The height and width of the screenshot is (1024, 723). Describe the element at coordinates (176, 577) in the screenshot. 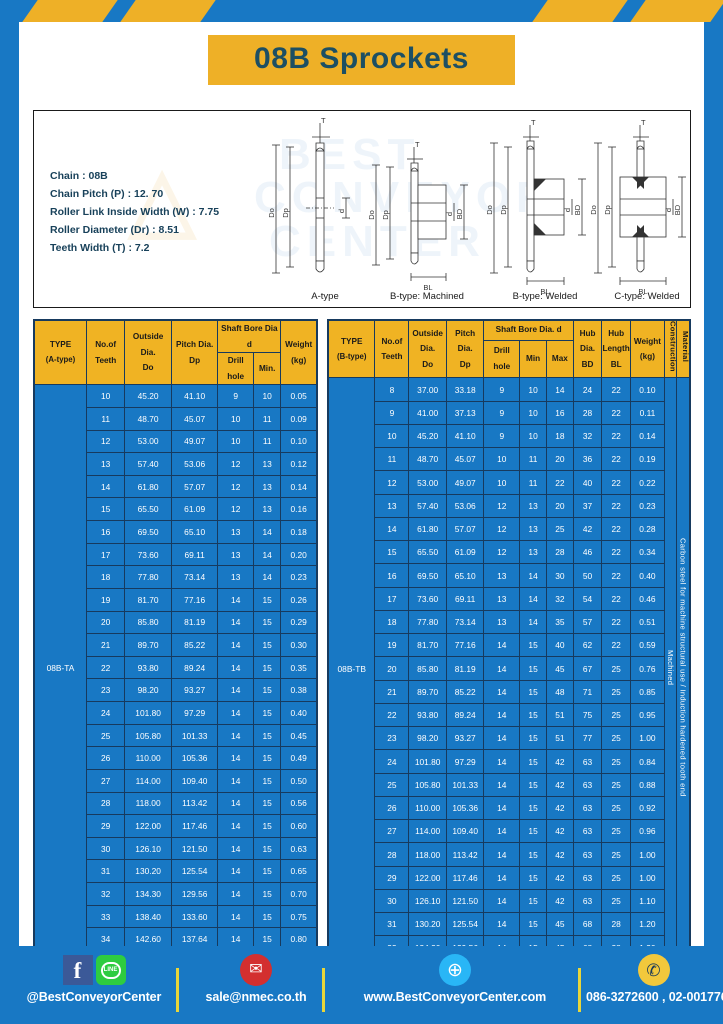

I see `table-row: 18 77.80 73.14 13 14 0.23` at that location.